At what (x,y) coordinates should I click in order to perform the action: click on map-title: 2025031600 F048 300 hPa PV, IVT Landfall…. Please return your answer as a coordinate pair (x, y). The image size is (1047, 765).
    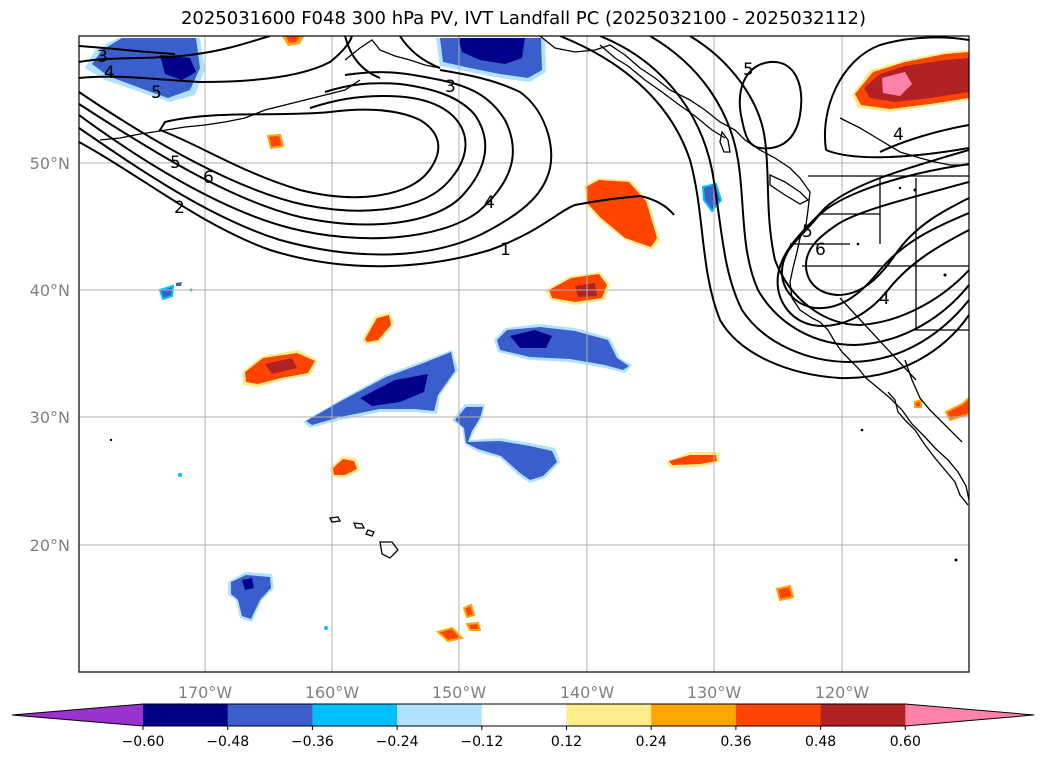
    Looking at the image, I should click on (523, 18).